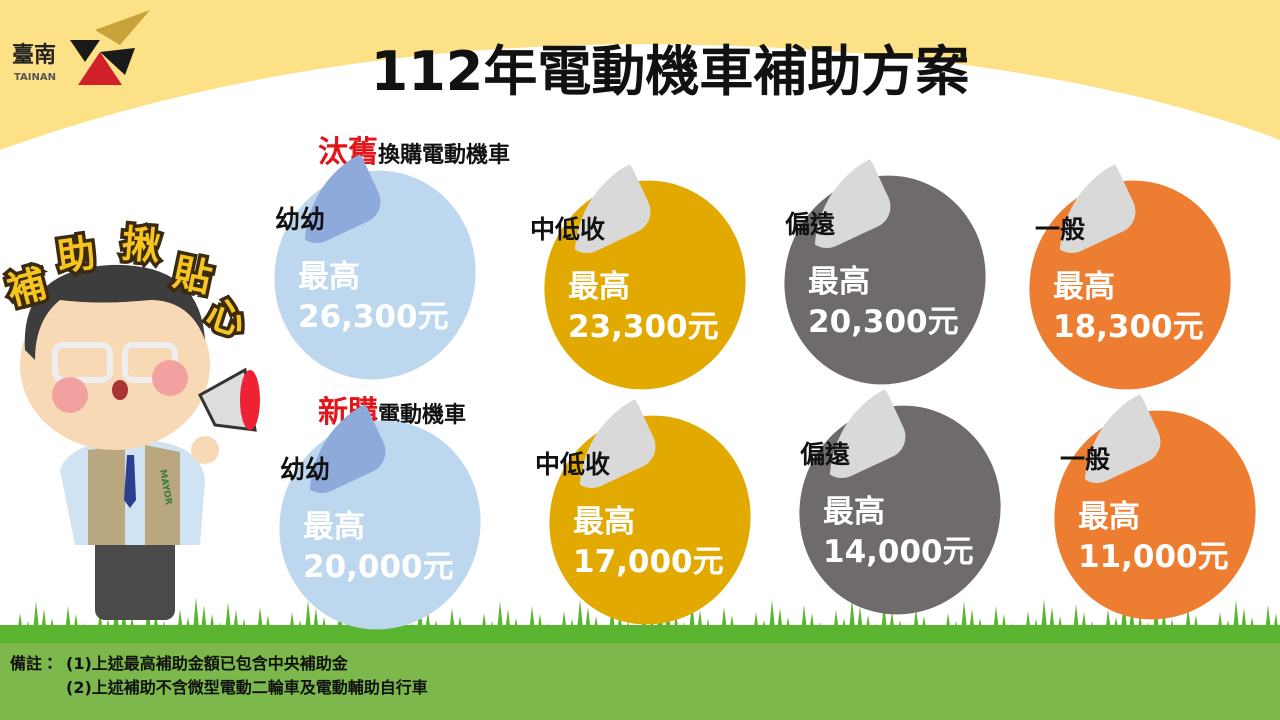  I want to click on footer-note: (1)上述最高補助金額已包含中央補助金, so click(207, 663).